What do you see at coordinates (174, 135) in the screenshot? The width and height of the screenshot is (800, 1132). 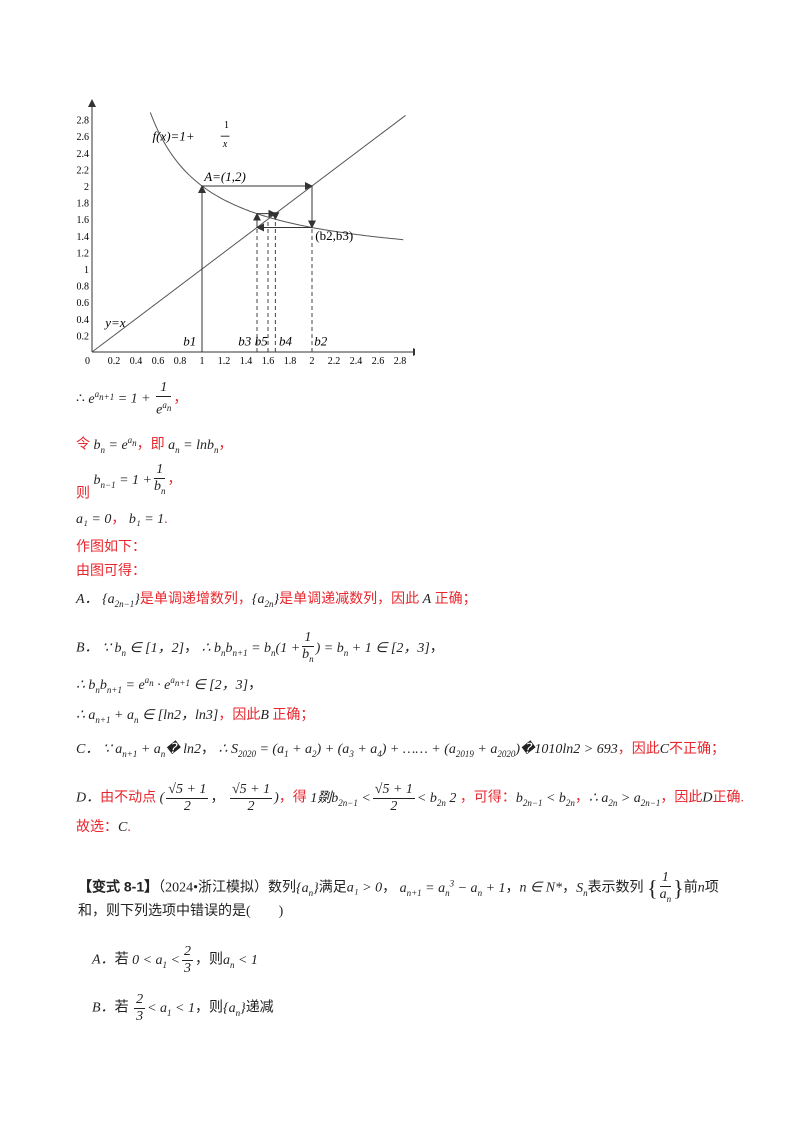 I see `curve-label: f(x)=1+` at bounding box center [174, 135].